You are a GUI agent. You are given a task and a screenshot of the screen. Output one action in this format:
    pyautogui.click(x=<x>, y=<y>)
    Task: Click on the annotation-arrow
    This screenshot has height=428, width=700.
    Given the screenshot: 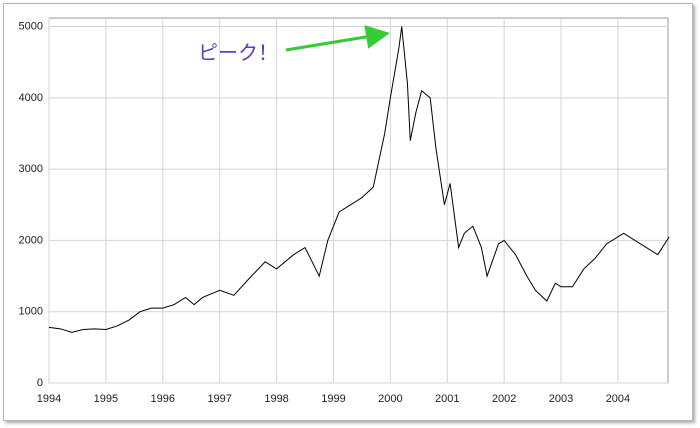 What is the action you would take?
    pyautogui.click(x=337, y=38)
    